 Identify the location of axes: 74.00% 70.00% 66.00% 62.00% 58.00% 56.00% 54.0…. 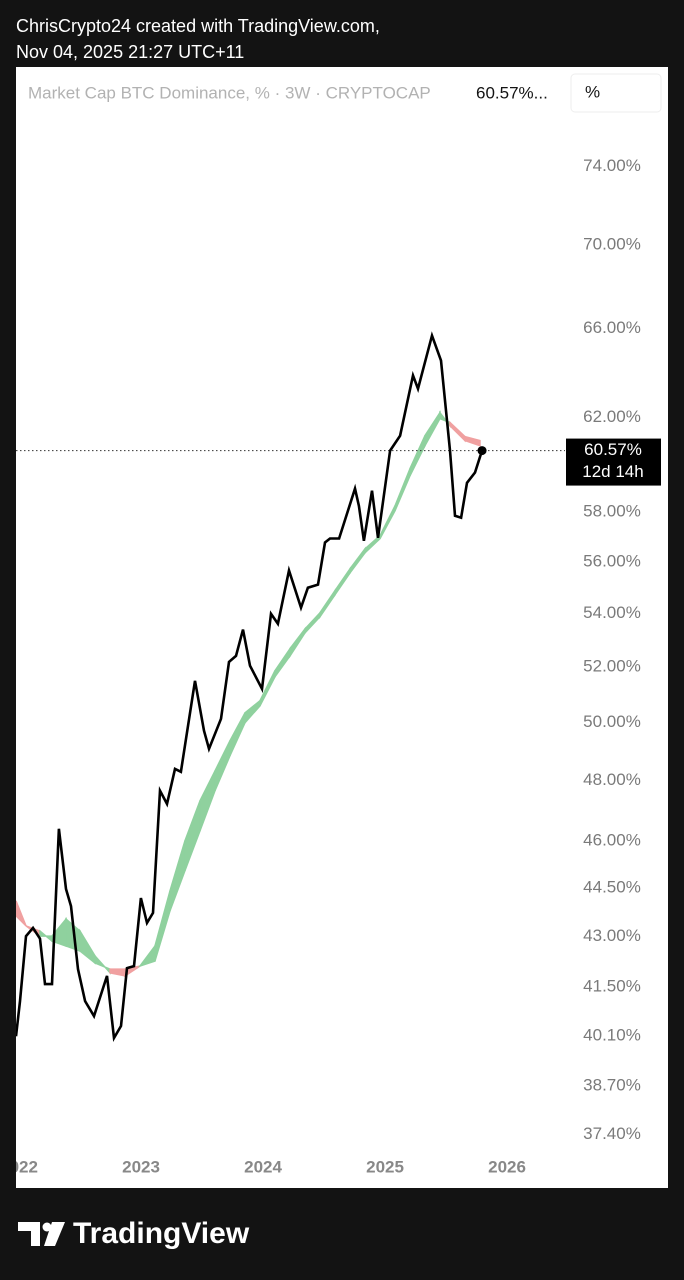
(613, 649).